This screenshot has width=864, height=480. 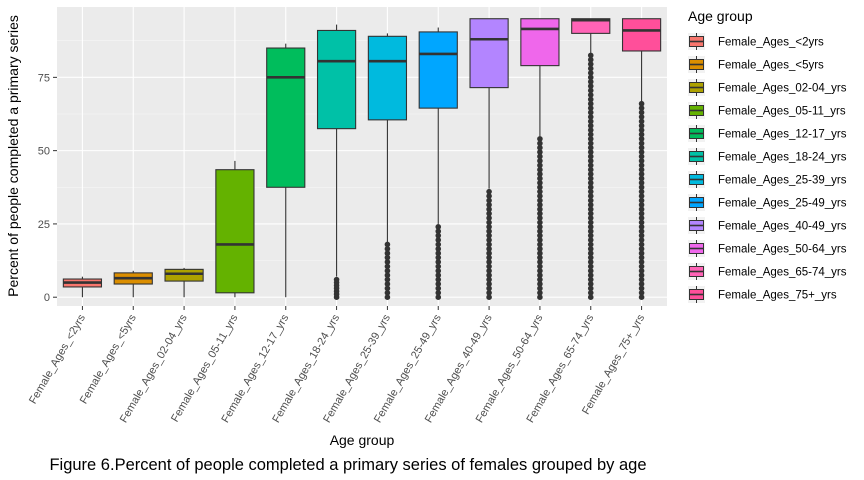 I want to click on legend-title: Age group, so click(x=720, y=16).